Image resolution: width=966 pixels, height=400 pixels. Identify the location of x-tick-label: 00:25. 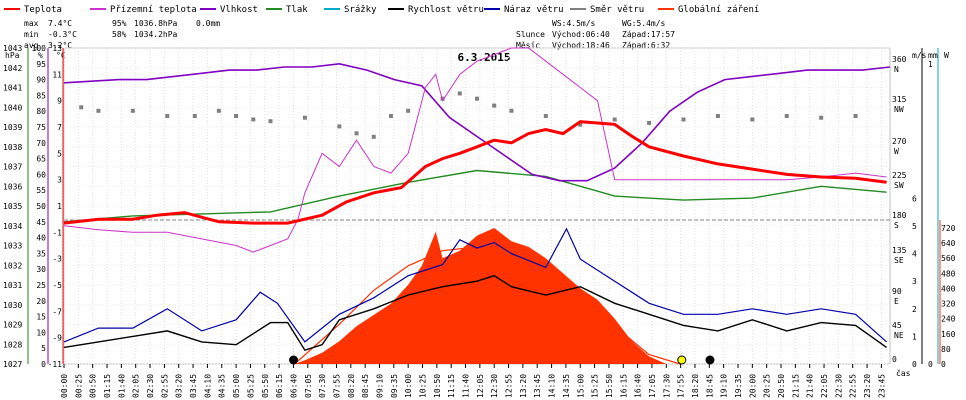
(78, 386).